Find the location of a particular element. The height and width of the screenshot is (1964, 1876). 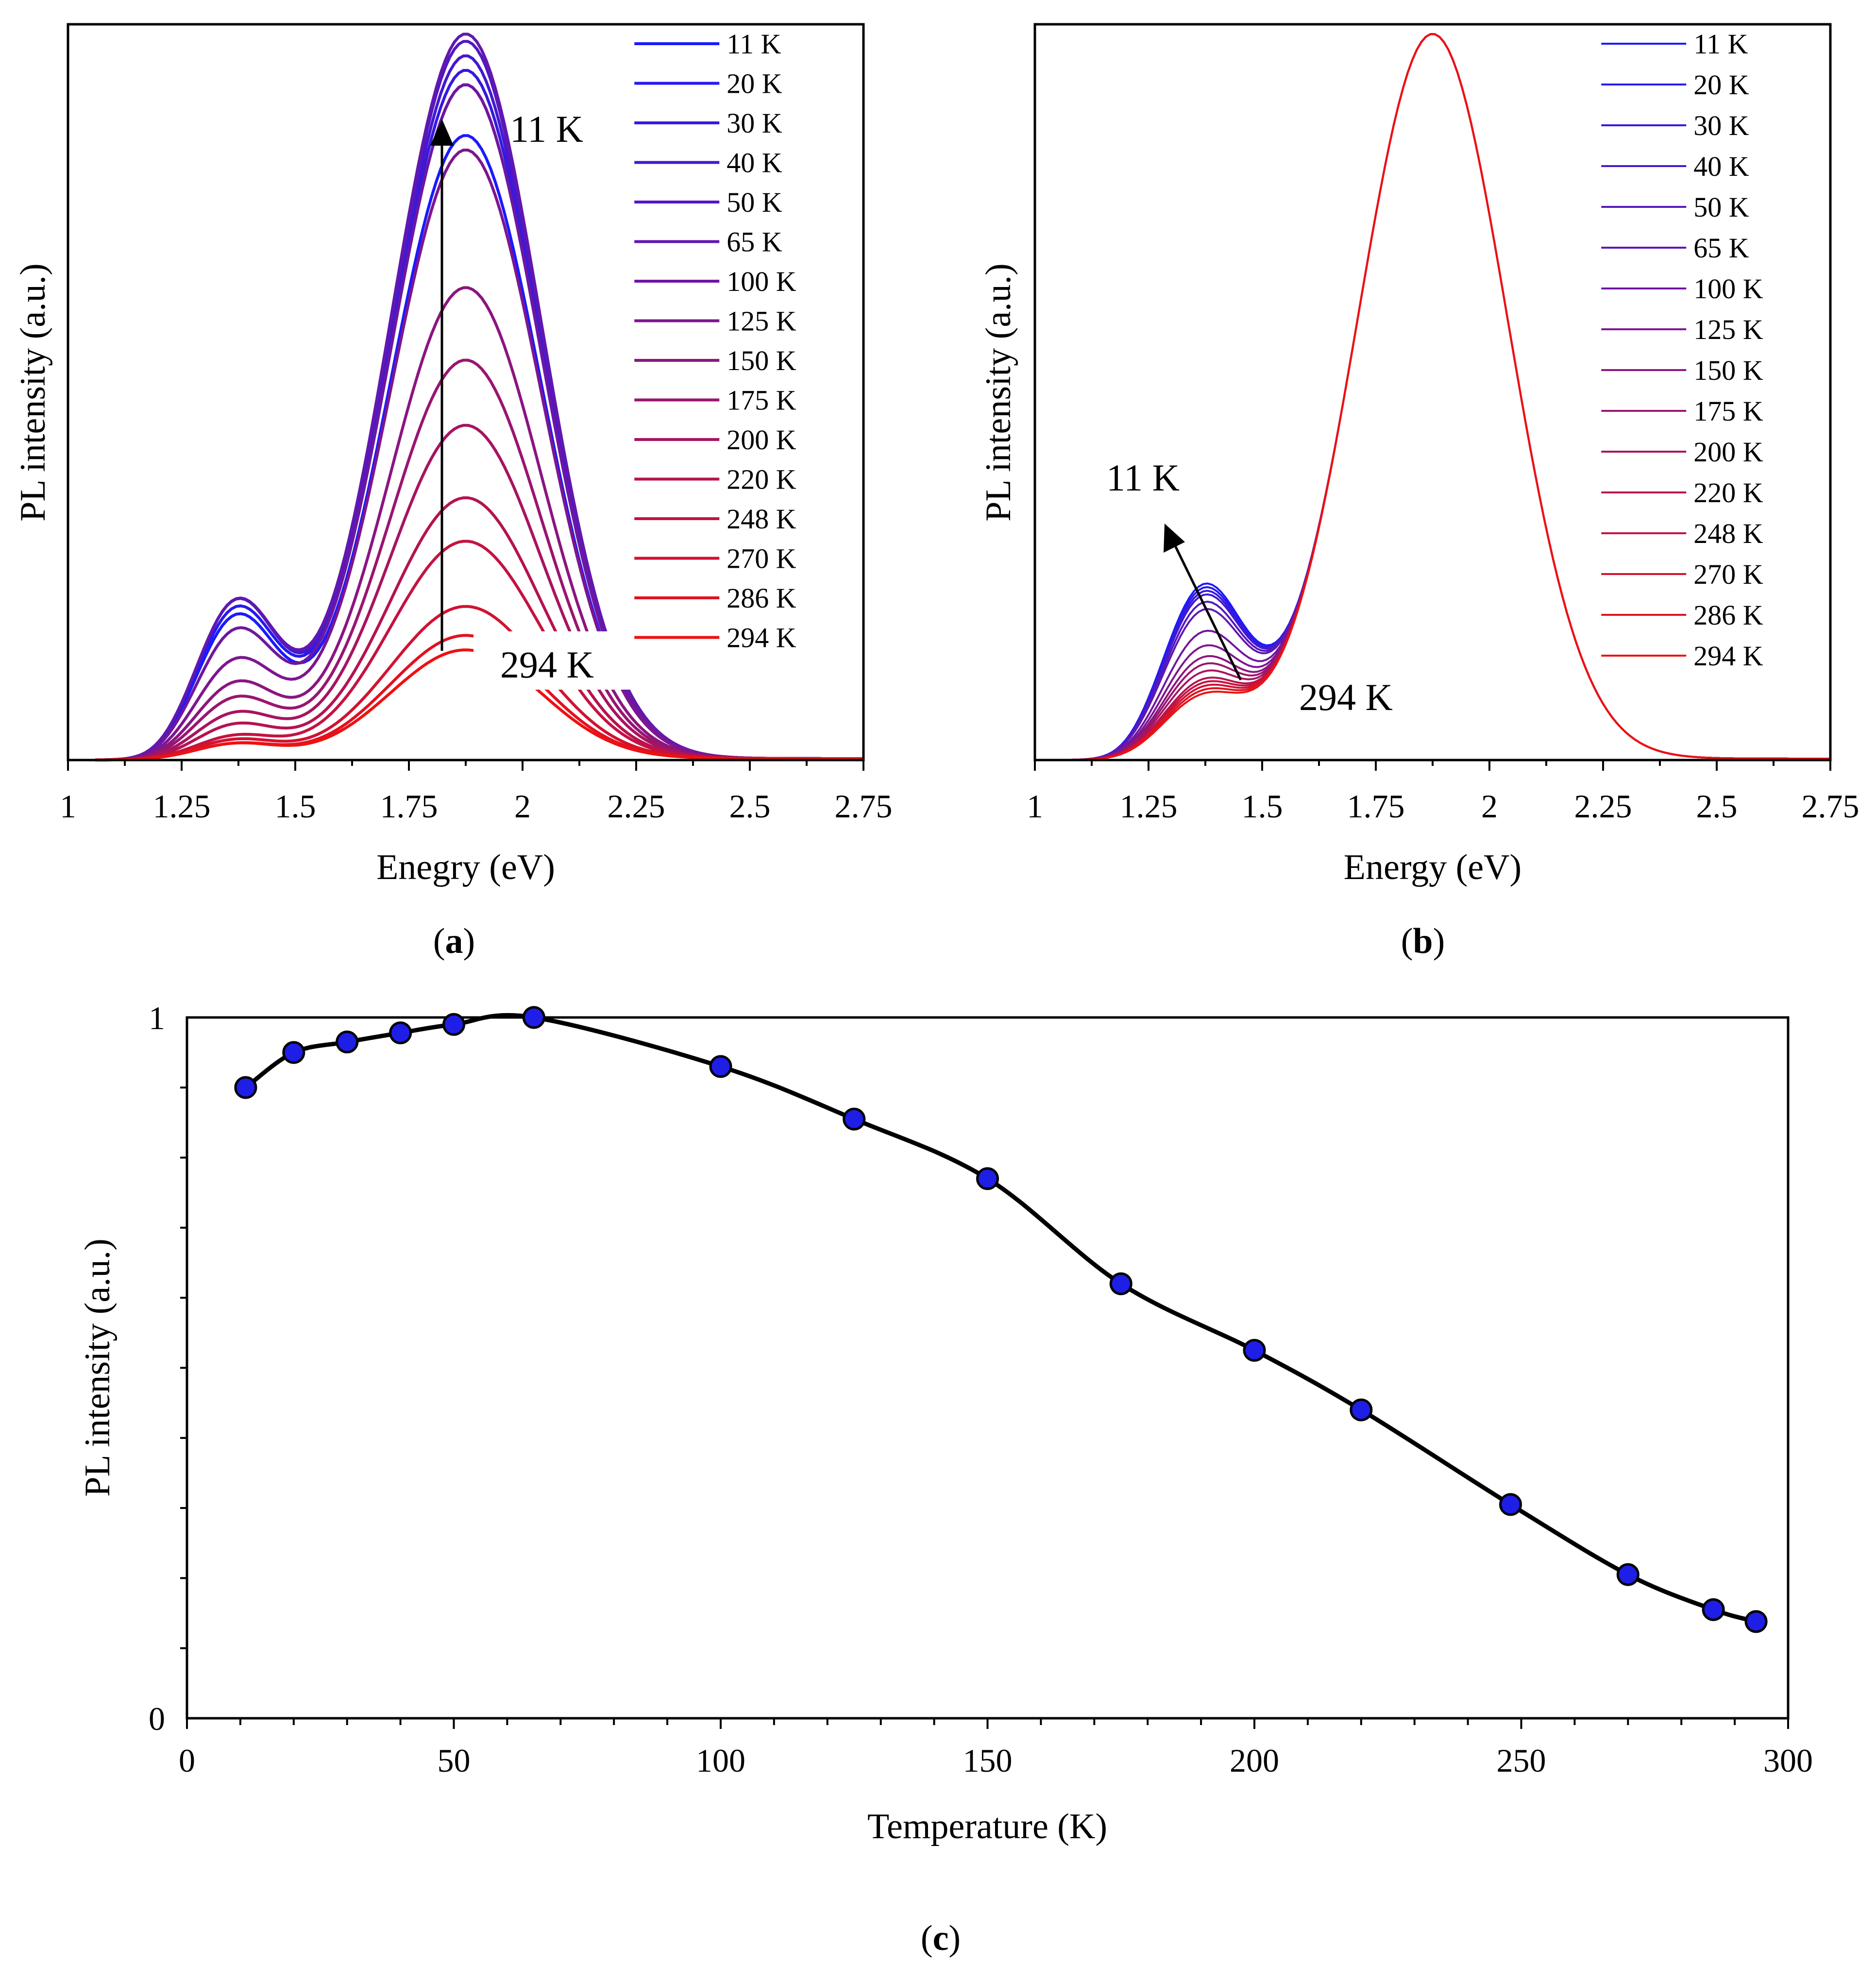

panel-b-annotation-top: 11 K is located at coordinates (1143, 478).